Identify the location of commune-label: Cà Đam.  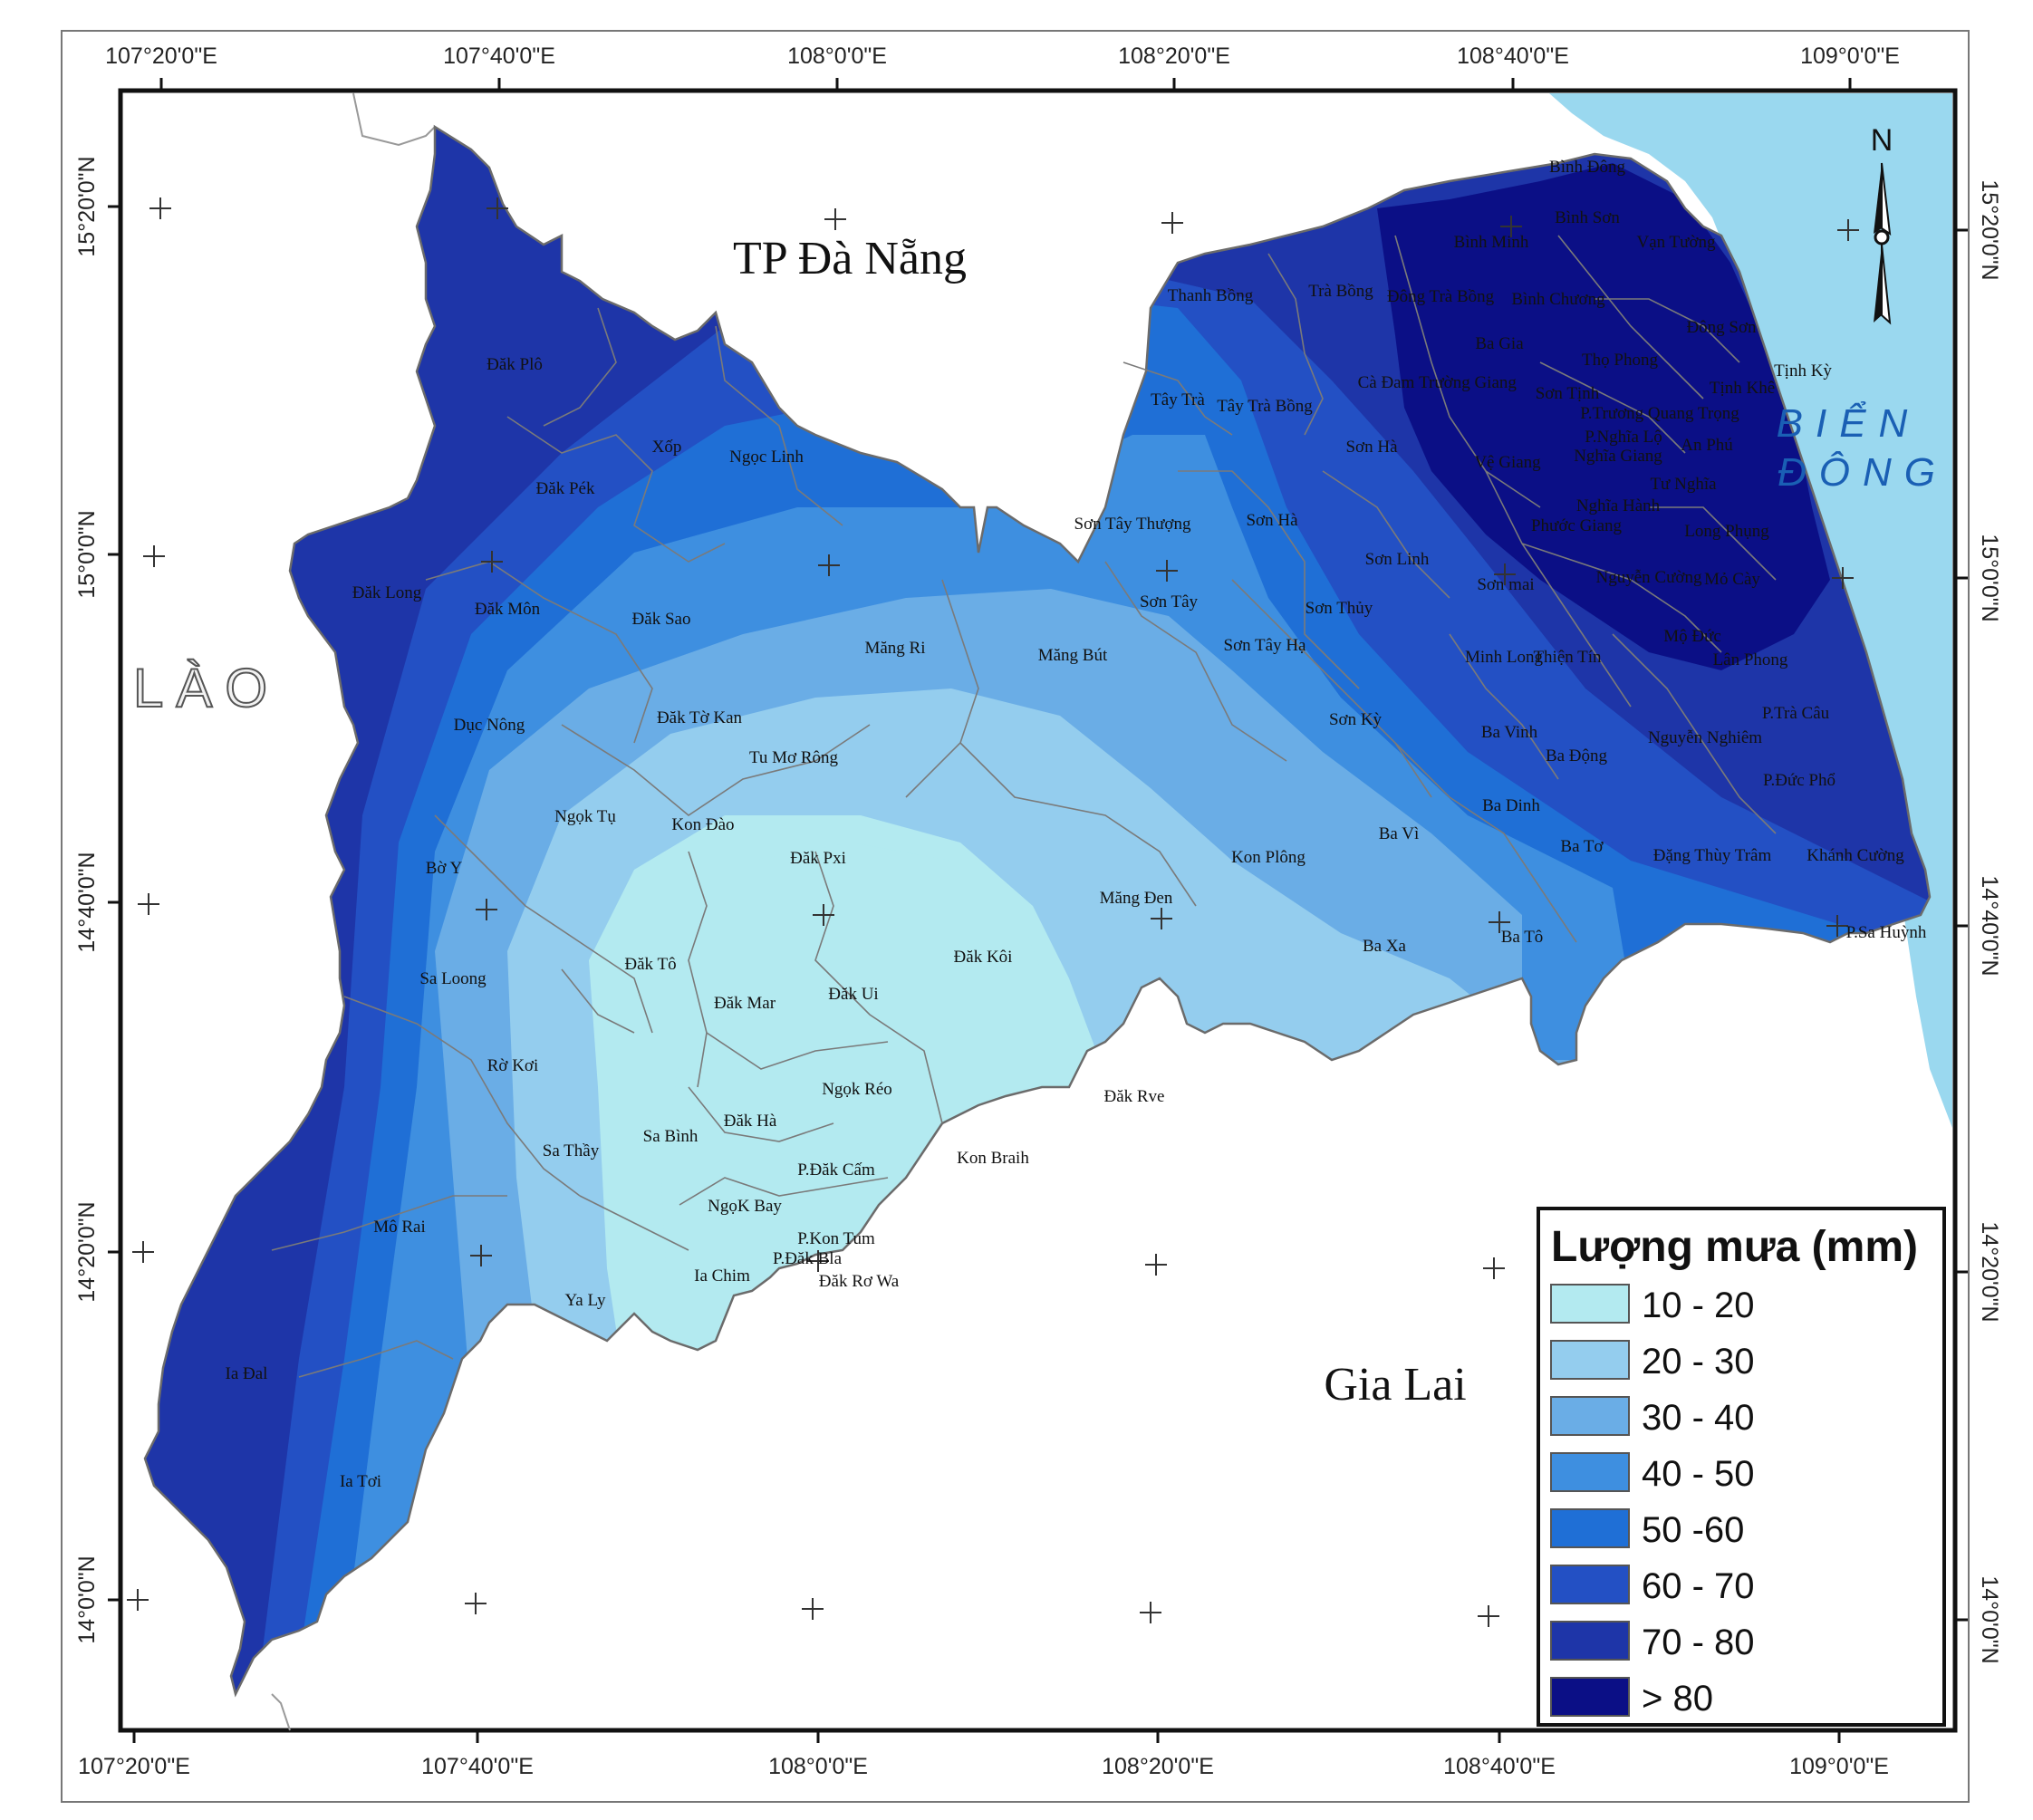
(1386, 382).